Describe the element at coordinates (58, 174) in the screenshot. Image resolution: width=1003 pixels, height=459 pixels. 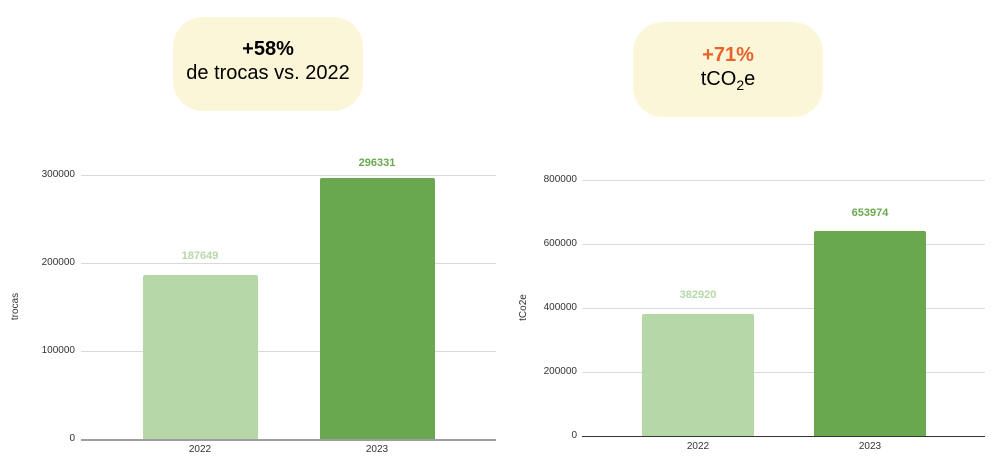
I see `y-tick: 300000` at that location.